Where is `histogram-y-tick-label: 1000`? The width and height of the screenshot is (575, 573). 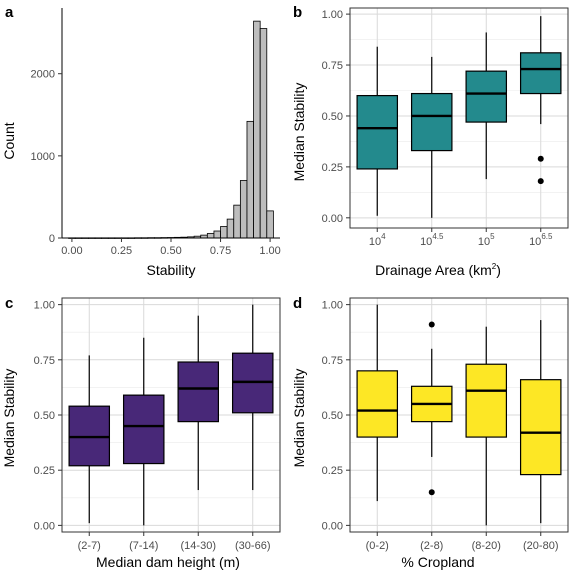 histogram-y-tick-label: 1000 is located at coordinates (43, 157).